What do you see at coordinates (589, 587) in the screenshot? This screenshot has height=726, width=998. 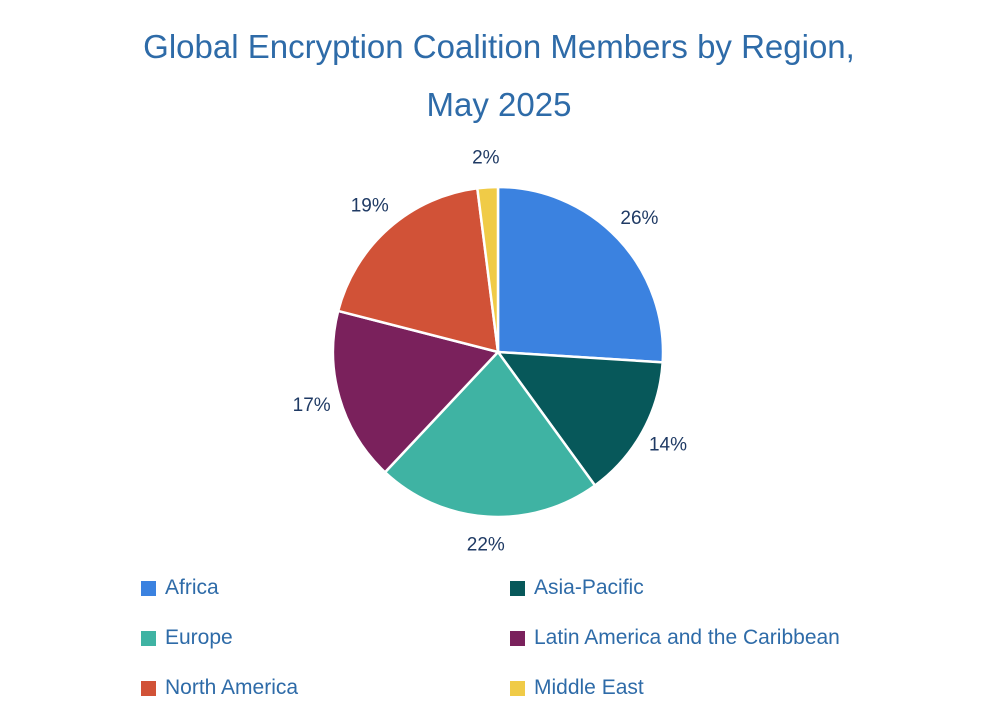 I see `legend-label: Asia-Pacific` at bounding box center [589, 587].